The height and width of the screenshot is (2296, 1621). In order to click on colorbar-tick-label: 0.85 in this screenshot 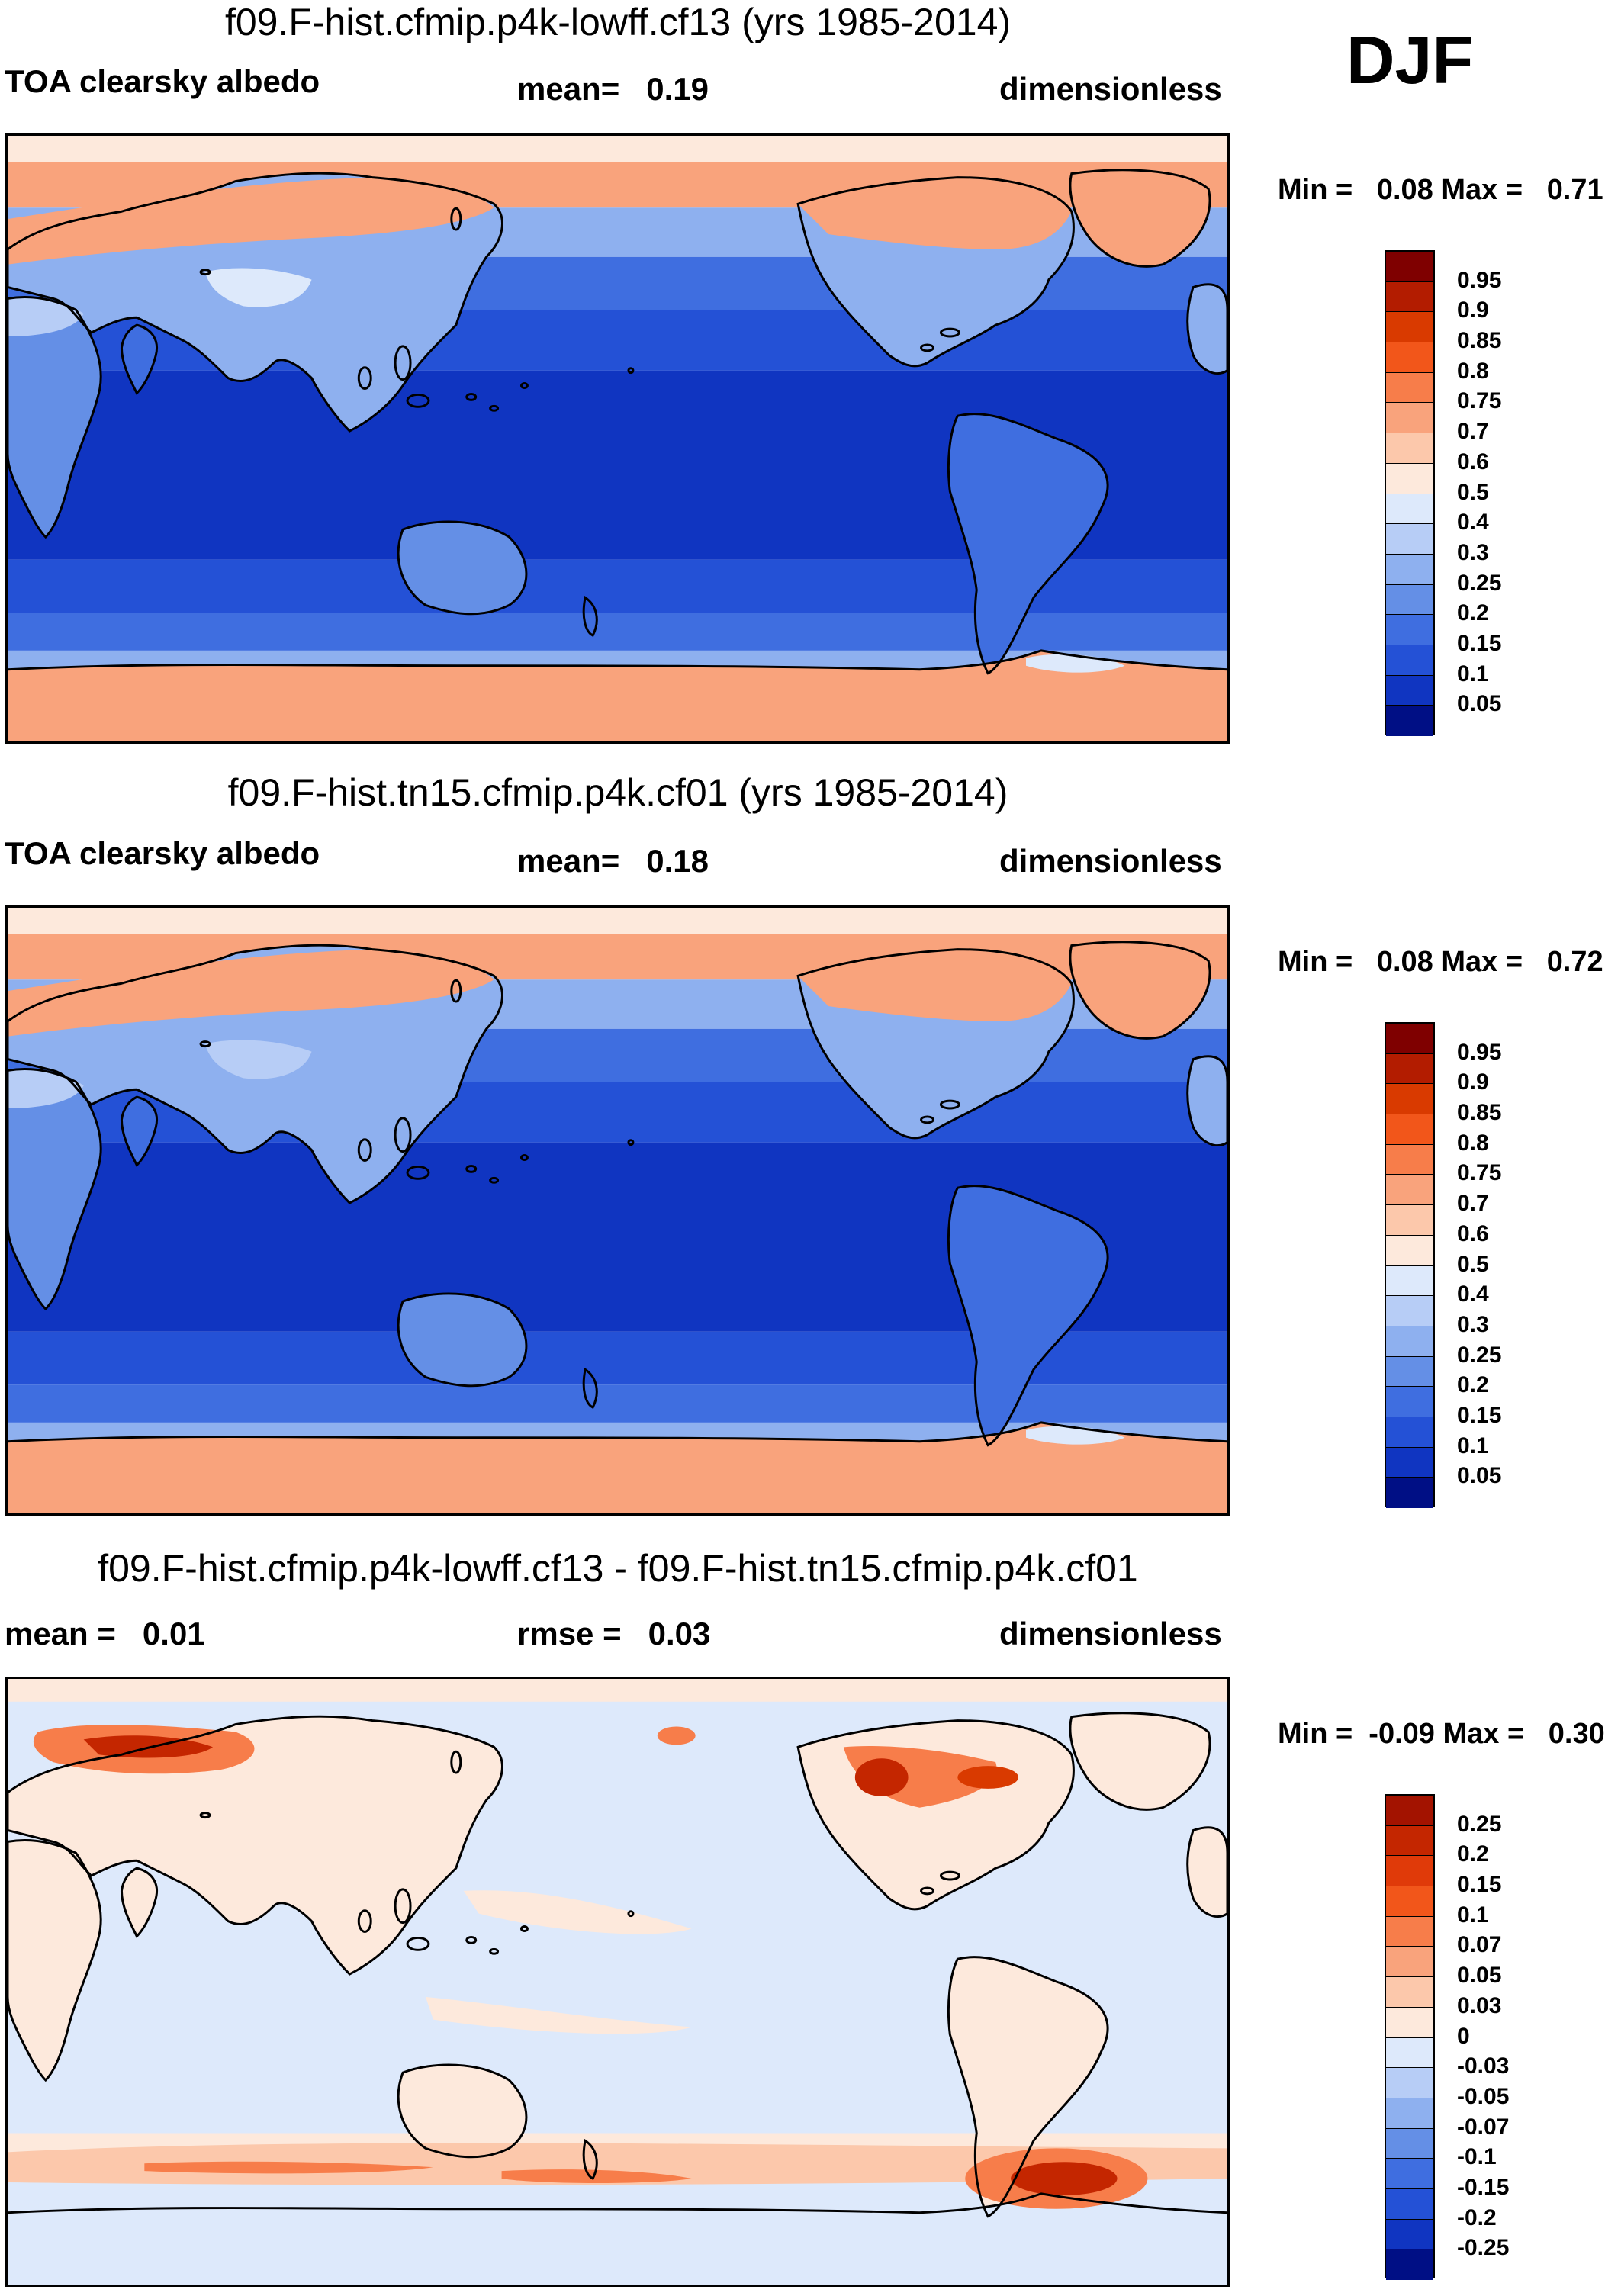, I will do `click(1479, 1113)`.